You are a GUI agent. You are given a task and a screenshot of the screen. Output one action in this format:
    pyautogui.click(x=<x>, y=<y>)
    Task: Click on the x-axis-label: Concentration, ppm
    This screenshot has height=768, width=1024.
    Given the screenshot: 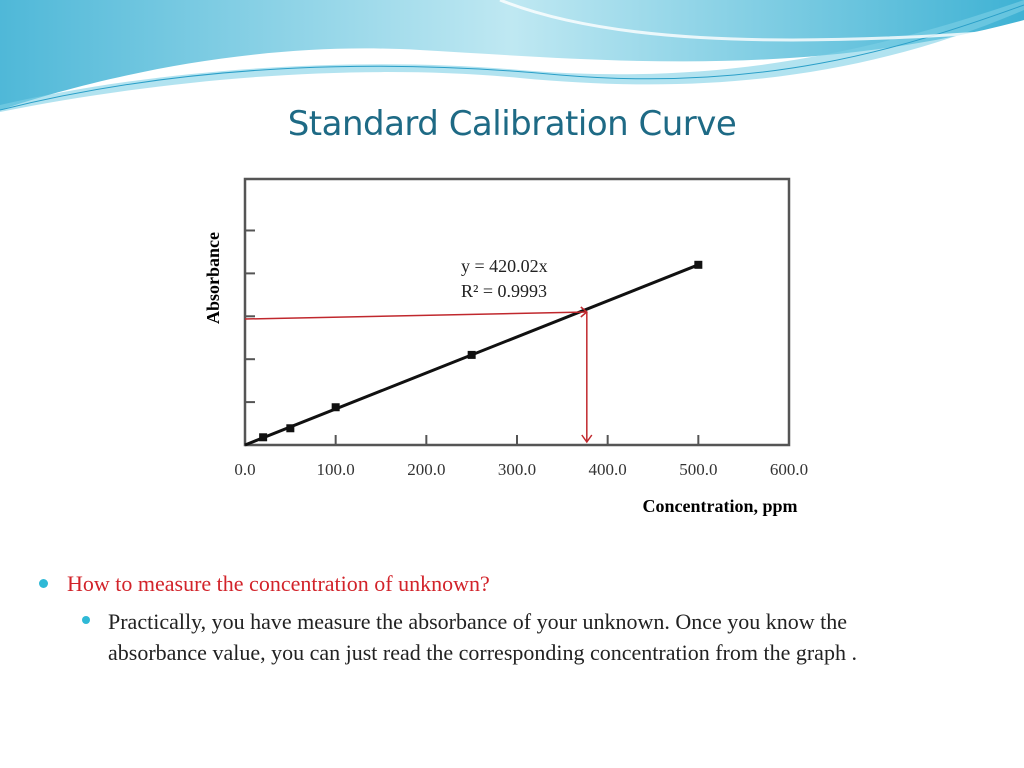 What is the action you would take?
    pyautogui.click(x=719, y=506)
    